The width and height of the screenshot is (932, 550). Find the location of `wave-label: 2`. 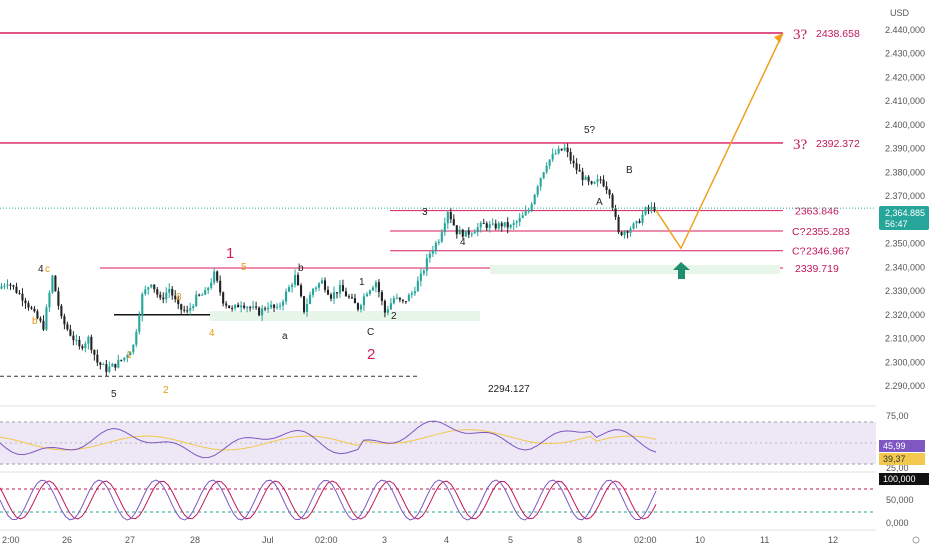

wave-label: 2 is located at coordinates (394, 316).